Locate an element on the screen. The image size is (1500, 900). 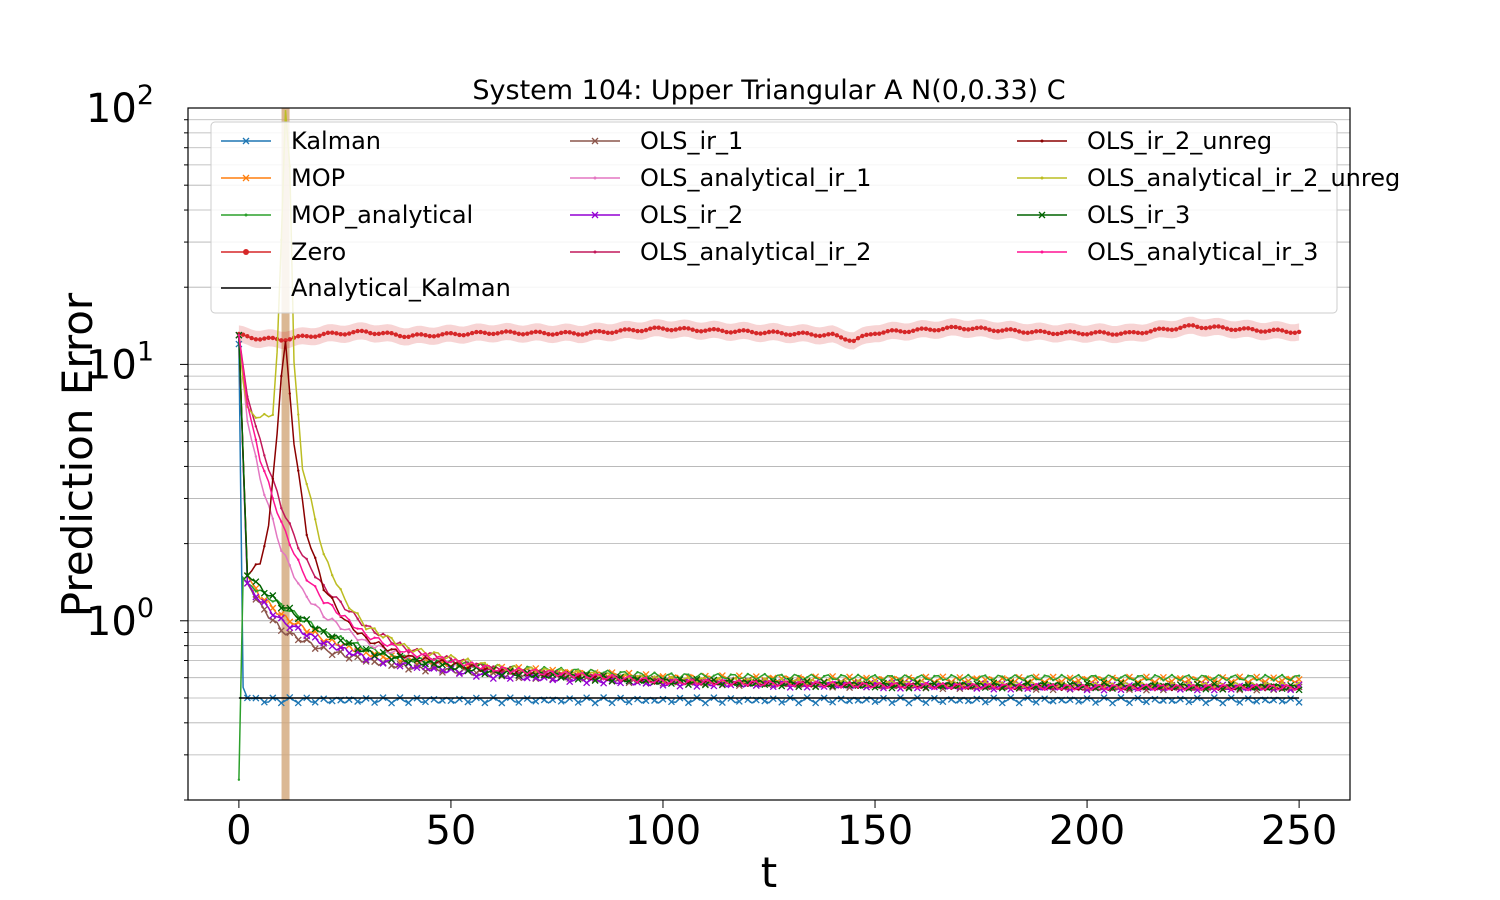
y-axis-label: Prediction Error is located at coordinates (77, 454).